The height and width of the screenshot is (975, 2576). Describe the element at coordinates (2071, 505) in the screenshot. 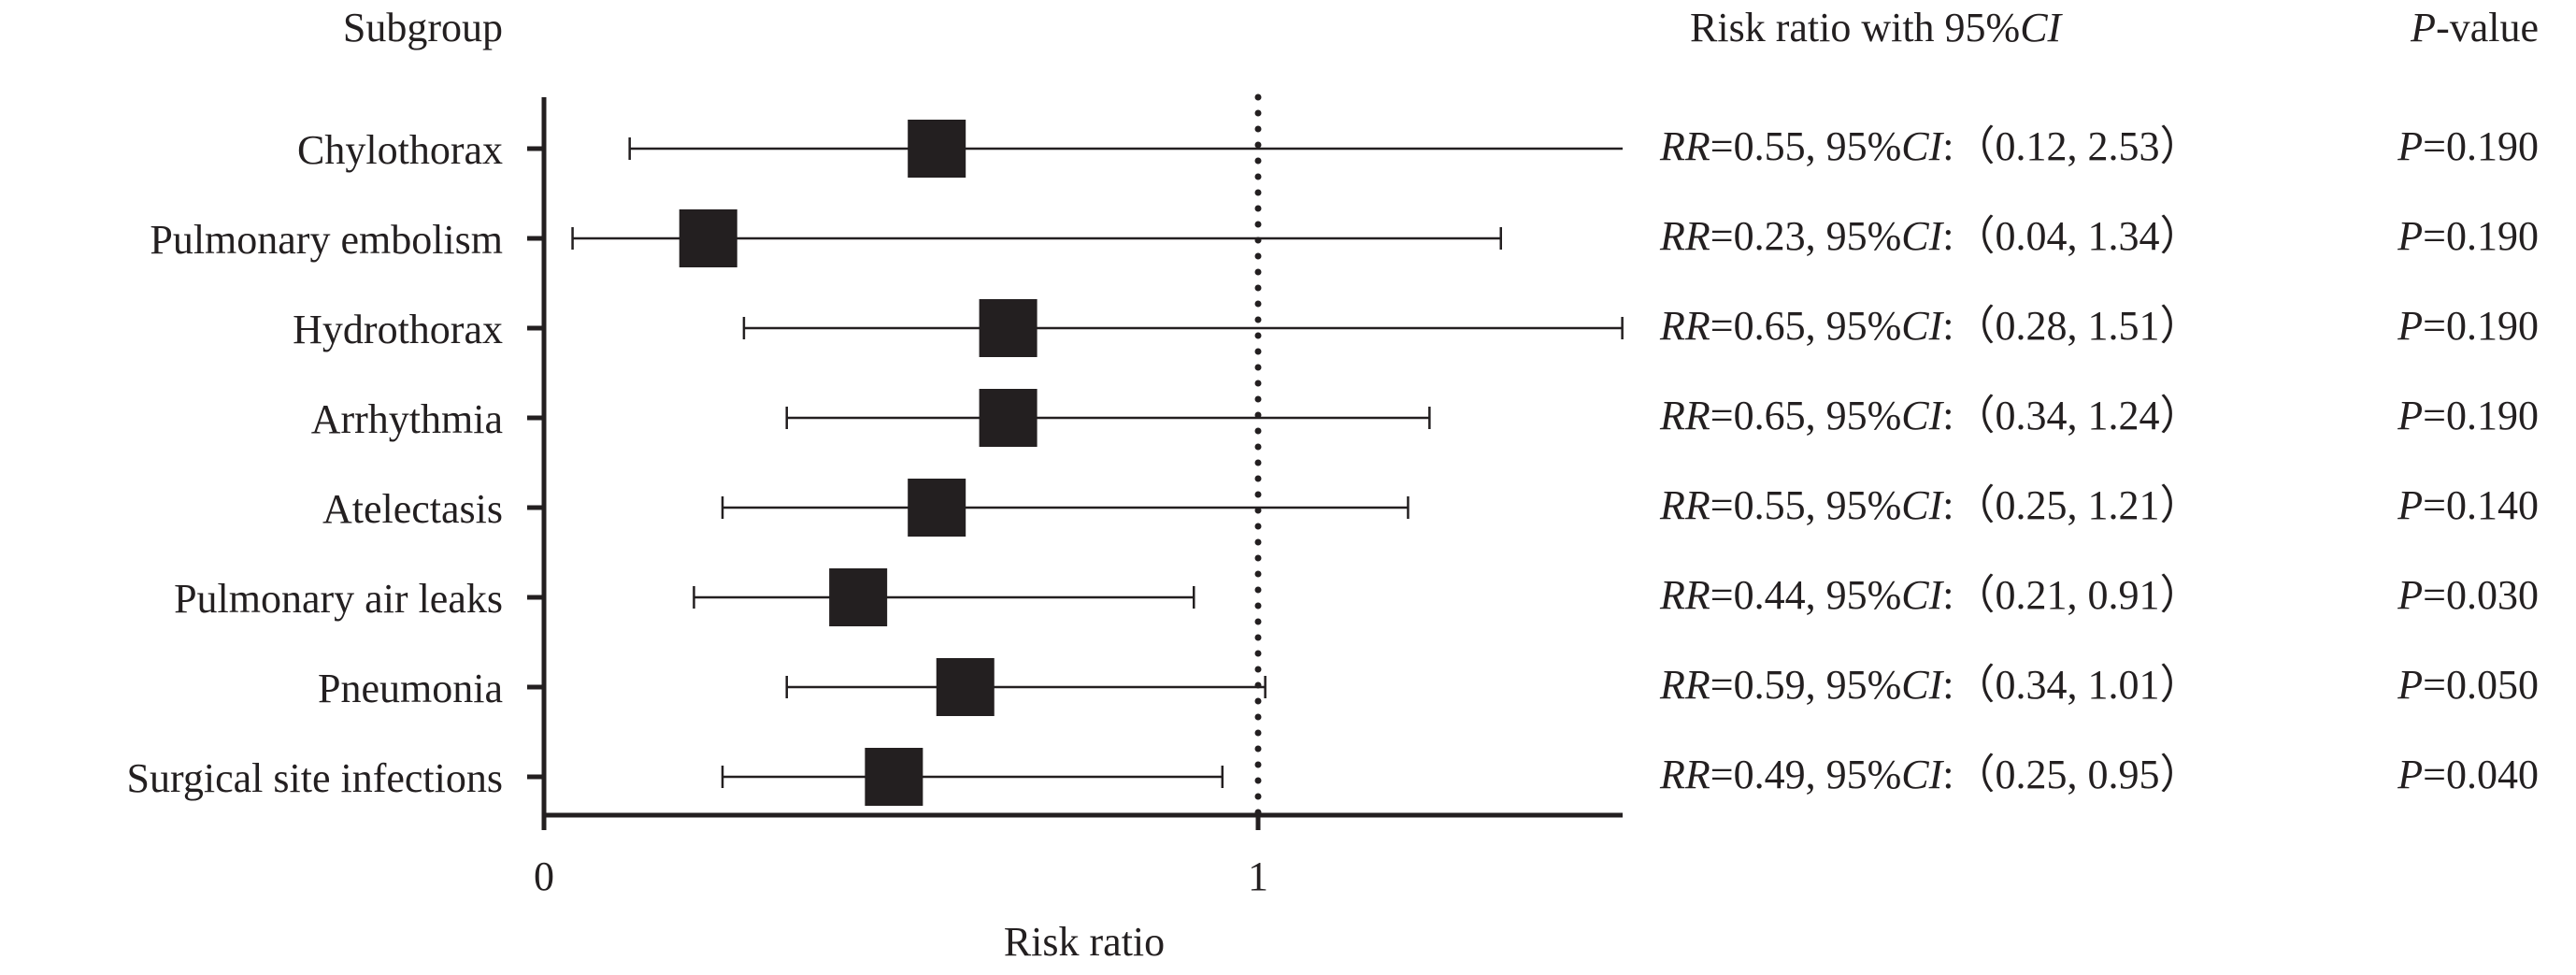

I see `ci-values: :（0.25, 1.21）` at that location.